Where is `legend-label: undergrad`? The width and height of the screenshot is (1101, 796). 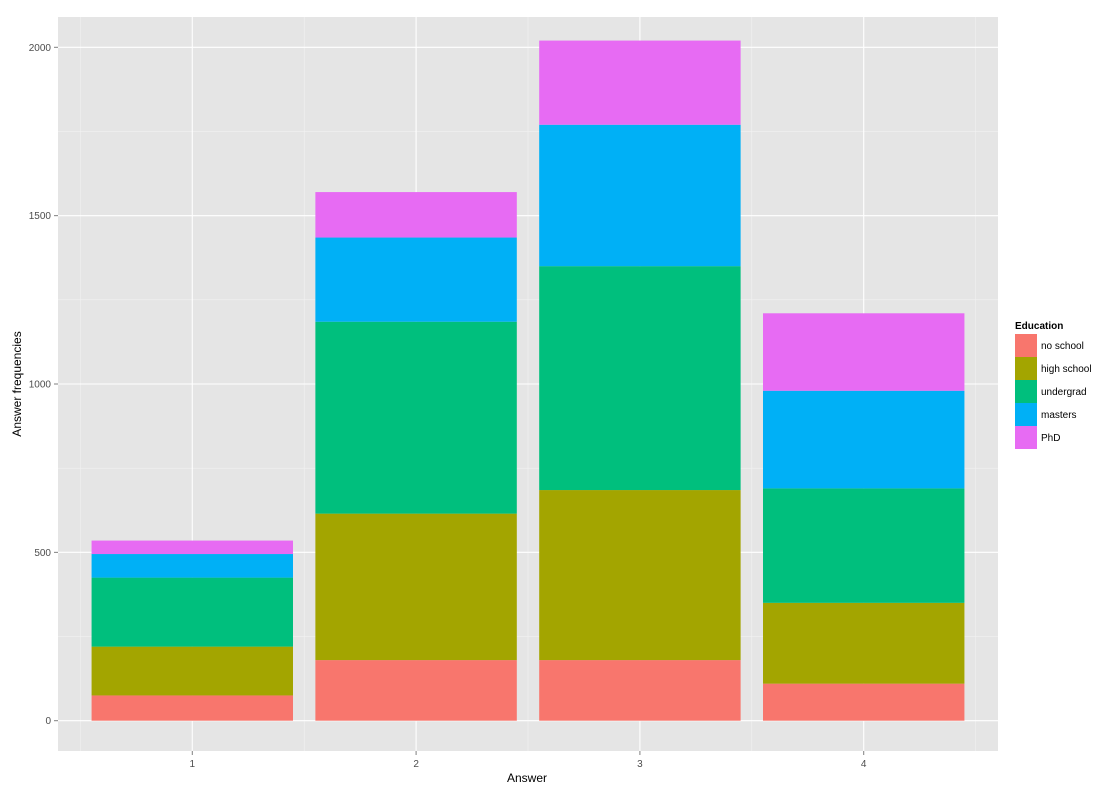 legend-label: undergrad is located at coordinates (1064, 392).